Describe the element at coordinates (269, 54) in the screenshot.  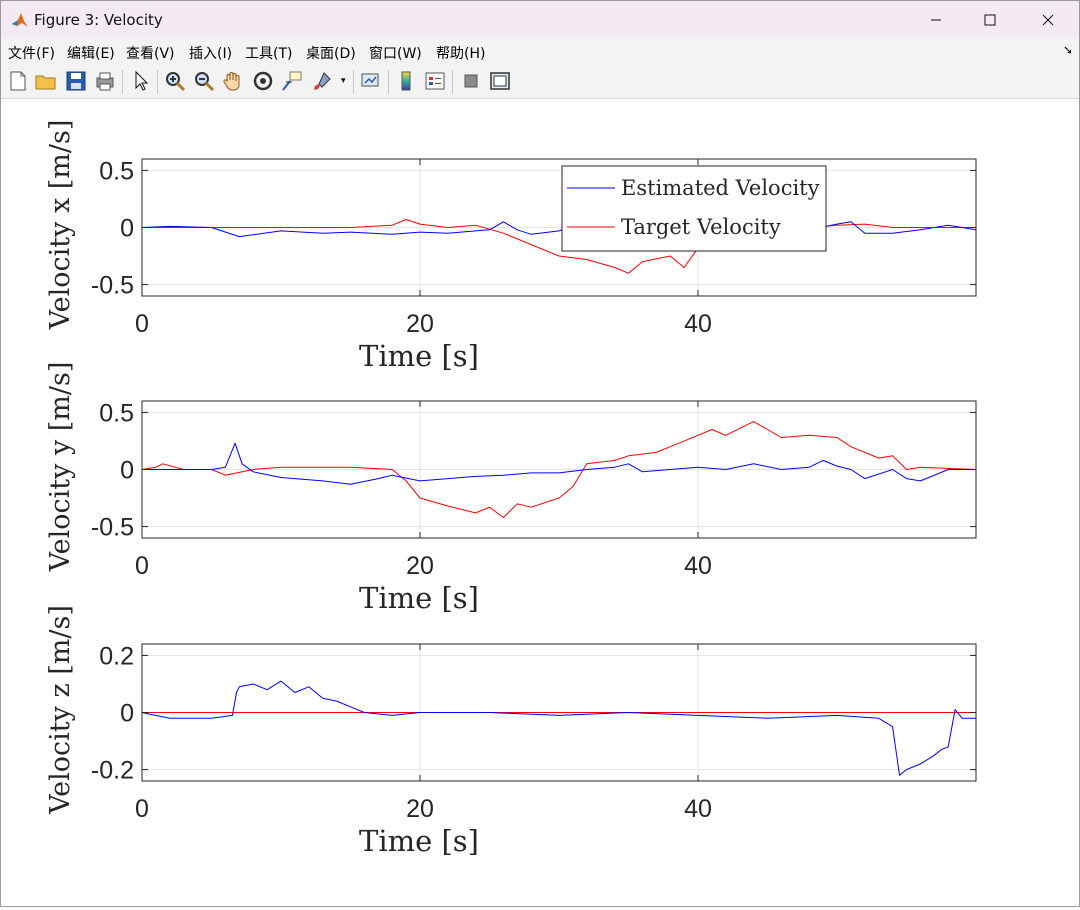
I see `menu-tools: 工具(T)` at that location.